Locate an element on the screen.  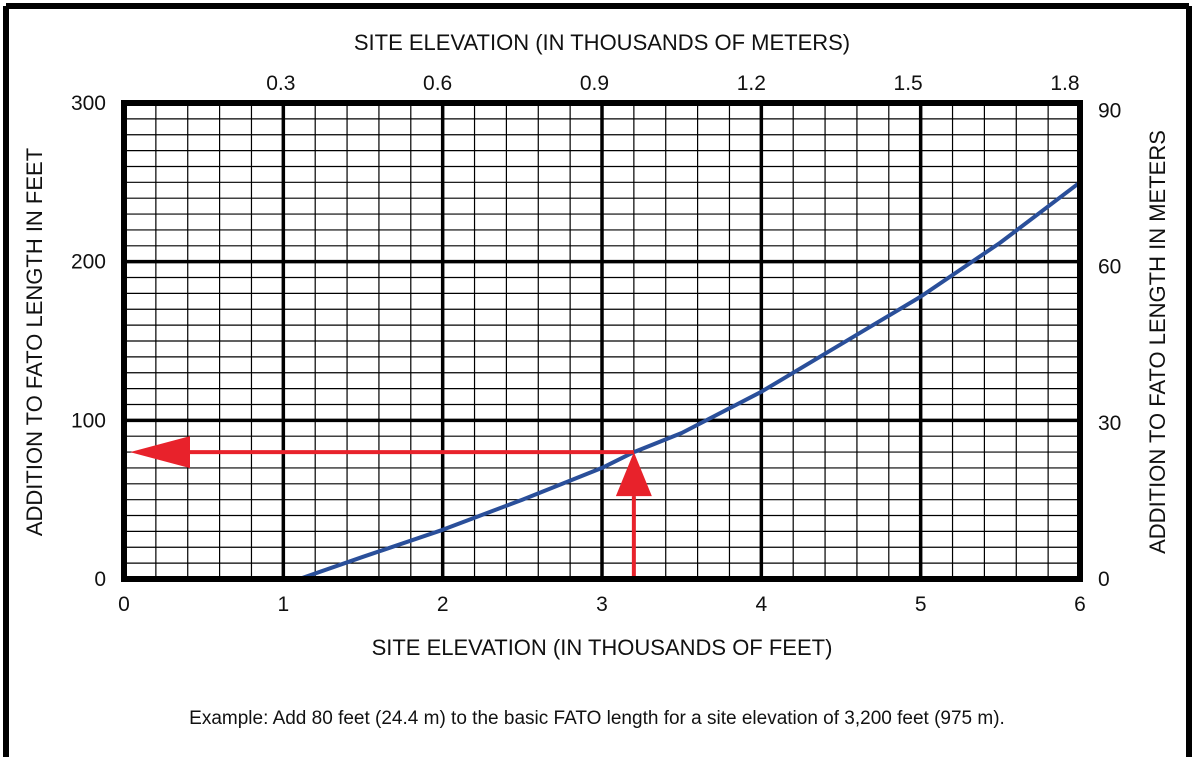
right-axis-title: ADDITION TO FATO LENGTH IN METERS is located at coordinates (1157, 342).